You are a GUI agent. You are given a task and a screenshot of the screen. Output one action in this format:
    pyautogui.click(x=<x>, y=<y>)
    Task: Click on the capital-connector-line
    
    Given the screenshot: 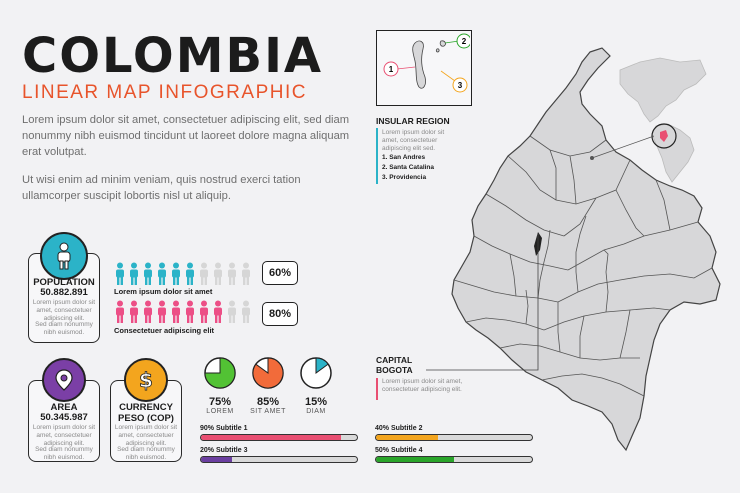 What is the action you would take?
    pyautogui.click(x=482, y=302)
    